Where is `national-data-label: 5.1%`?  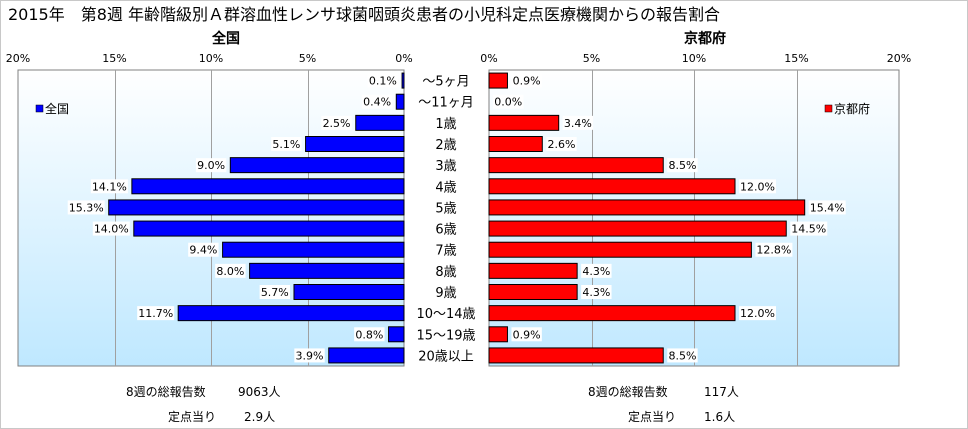
national-data-label: 5.1% is located at coordinates (286, 144).